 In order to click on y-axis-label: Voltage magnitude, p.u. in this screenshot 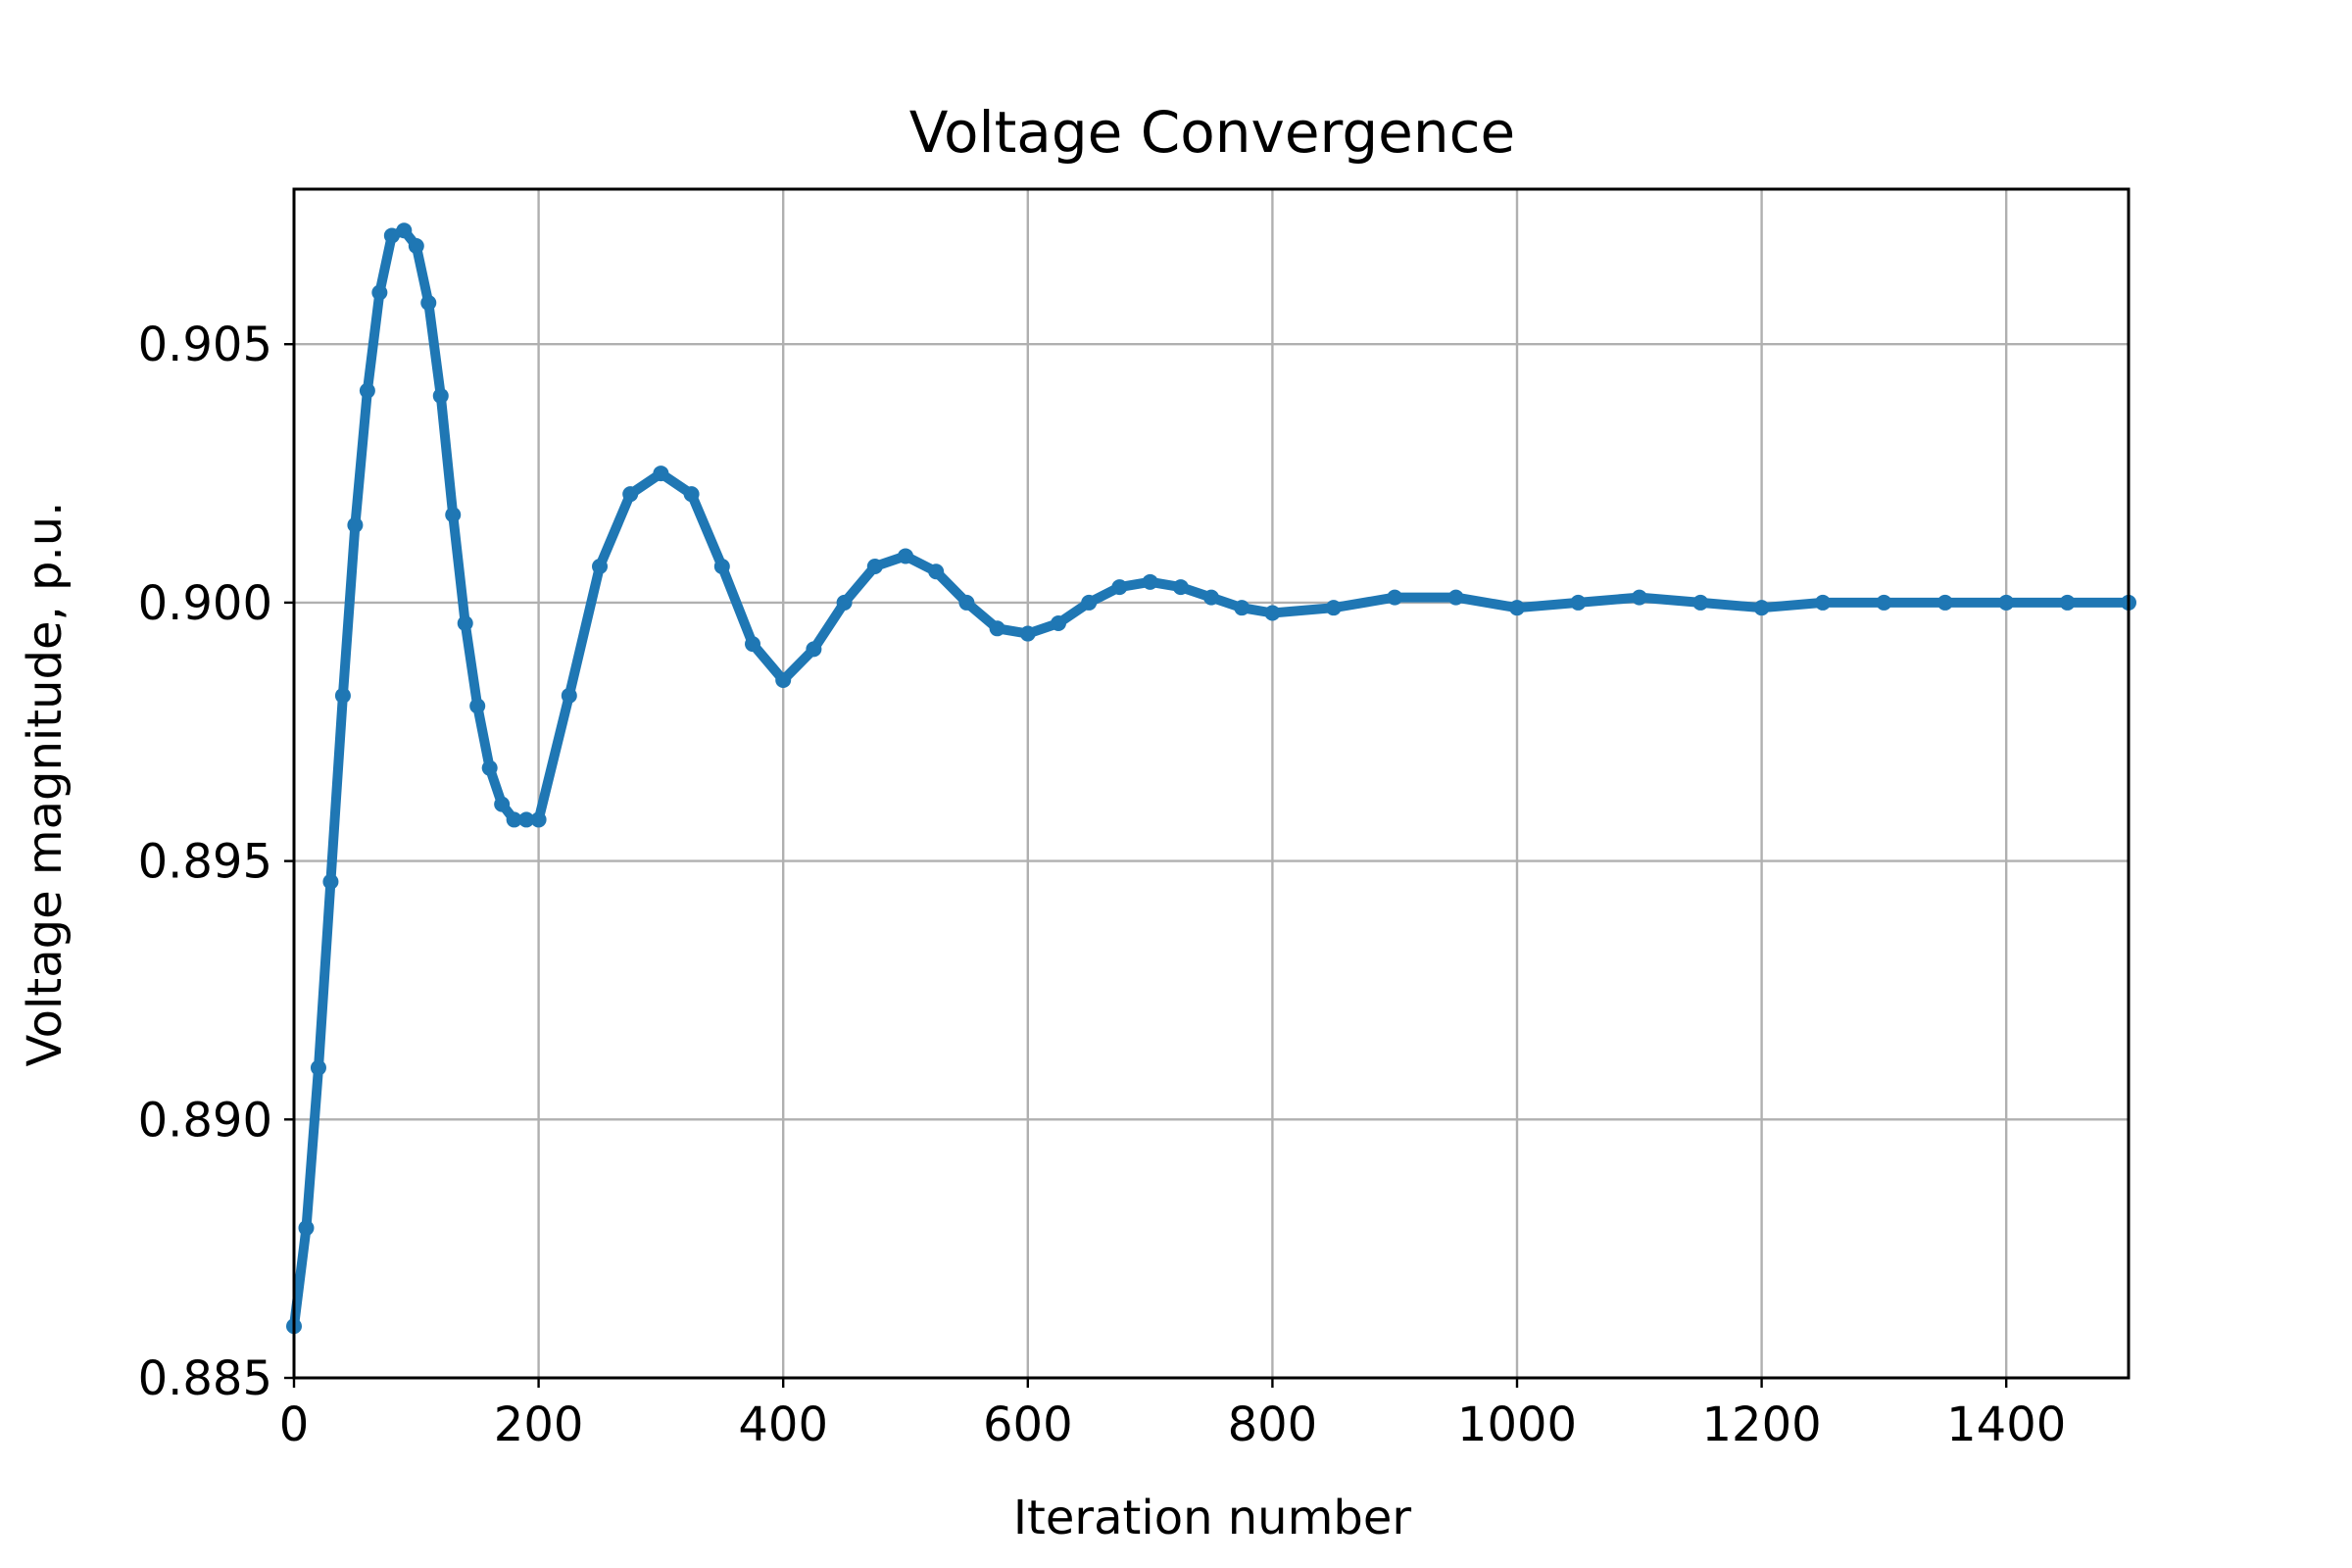, I will do `click(45, 784)`.